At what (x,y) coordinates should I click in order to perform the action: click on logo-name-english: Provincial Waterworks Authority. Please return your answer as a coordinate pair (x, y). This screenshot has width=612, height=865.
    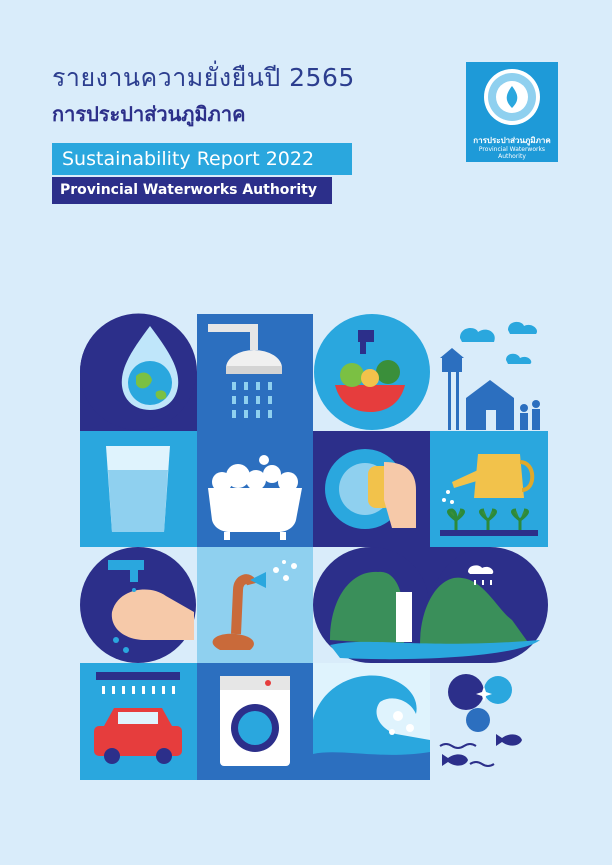
    Looking at the image, I should click on (512, 153).